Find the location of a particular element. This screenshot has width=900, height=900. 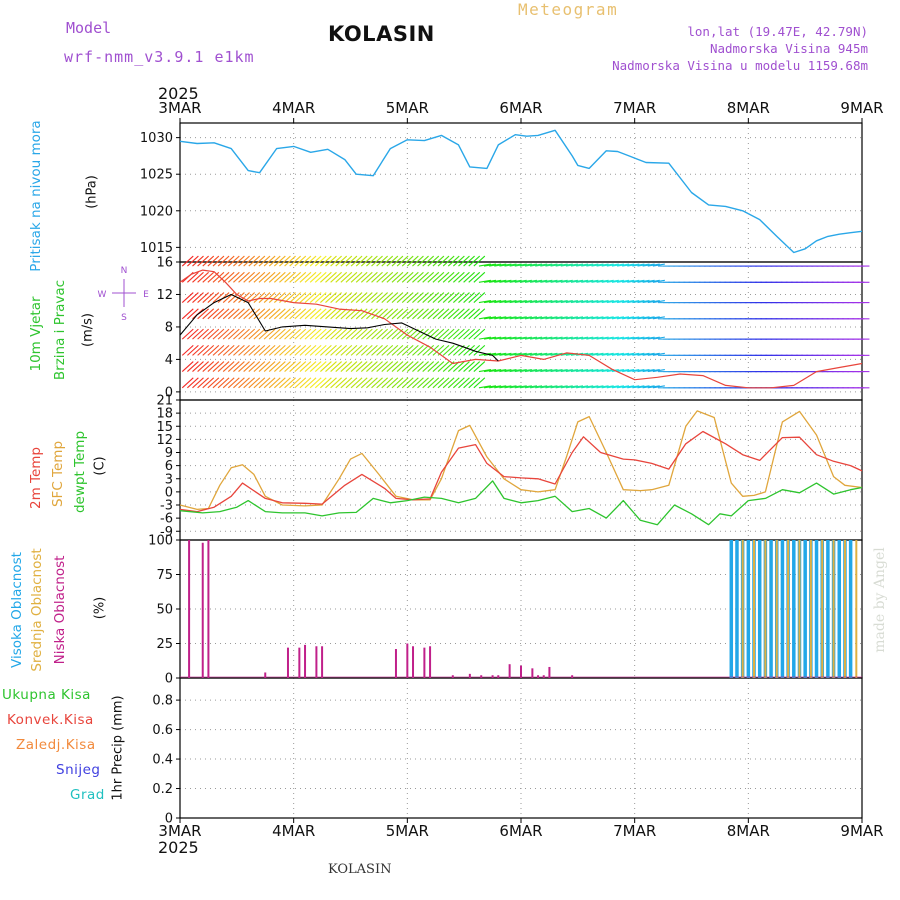

y-tick-label: 8 is located at coordinates (169, 327).